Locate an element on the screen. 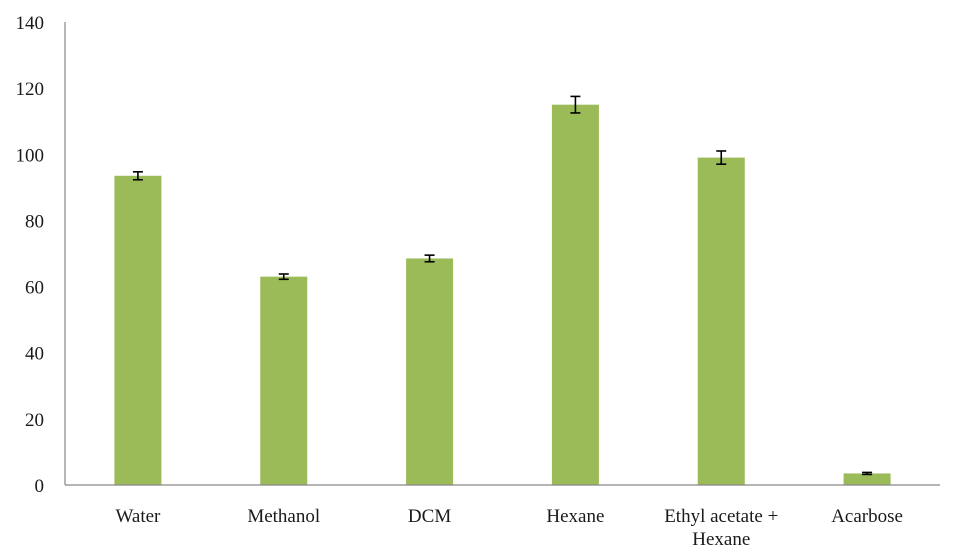 The width and height of the screenshot is (956, 549). x-tick-label: Acarbose is located at coordinates (867, 516).